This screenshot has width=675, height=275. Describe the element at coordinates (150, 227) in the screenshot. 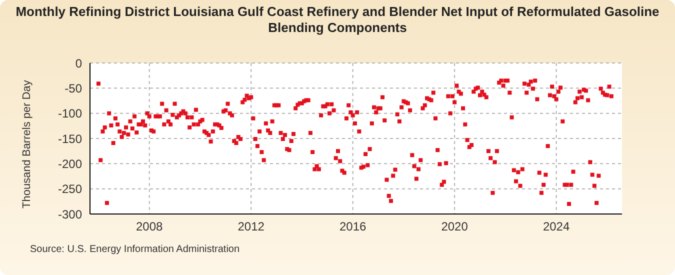

I see `x-tick-label: 2008` at that location.